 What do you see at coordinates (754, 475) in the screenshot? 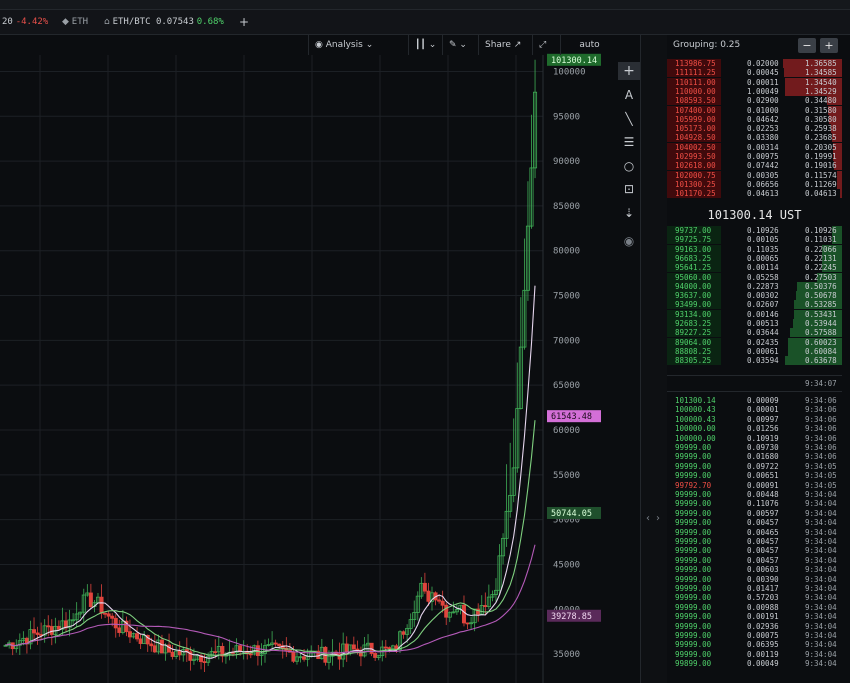
I see `trade-row: 99999.00 0.00651 9:34:05` at bounding box center [754, 475].